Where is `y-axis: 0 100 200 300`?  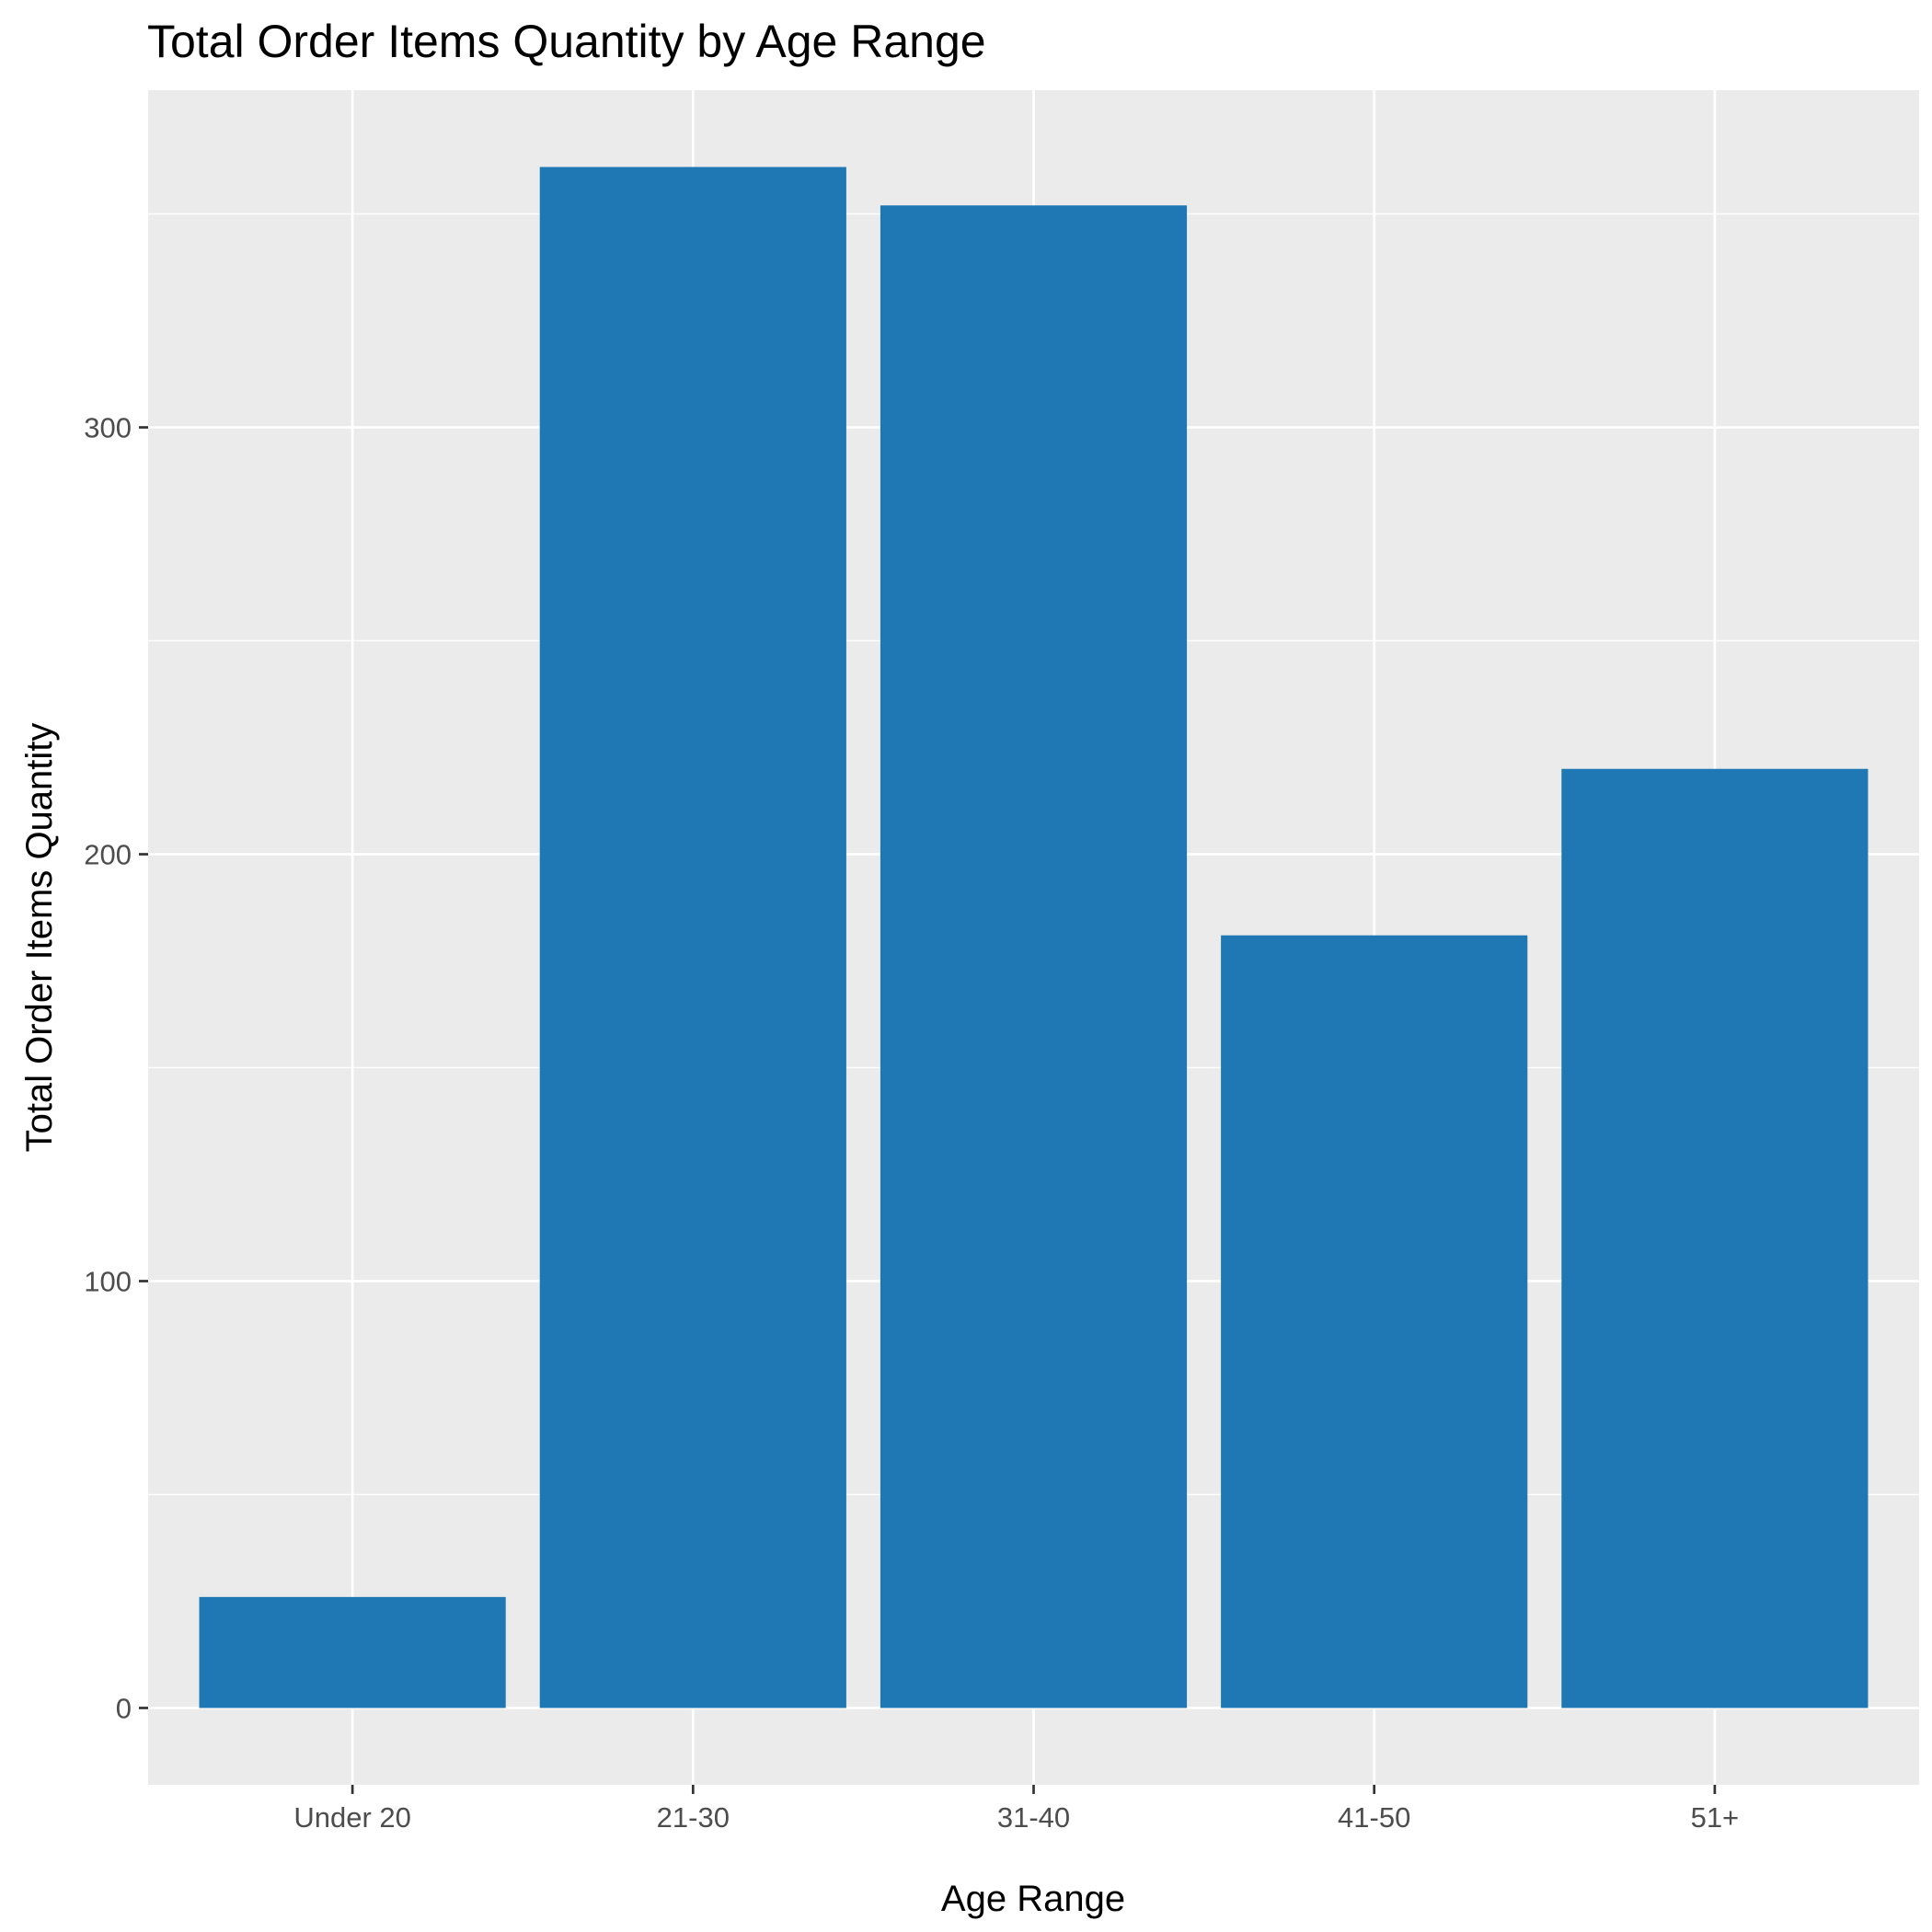 y-axis: 0 100 200 300 is located at coordinates (116, 1068).